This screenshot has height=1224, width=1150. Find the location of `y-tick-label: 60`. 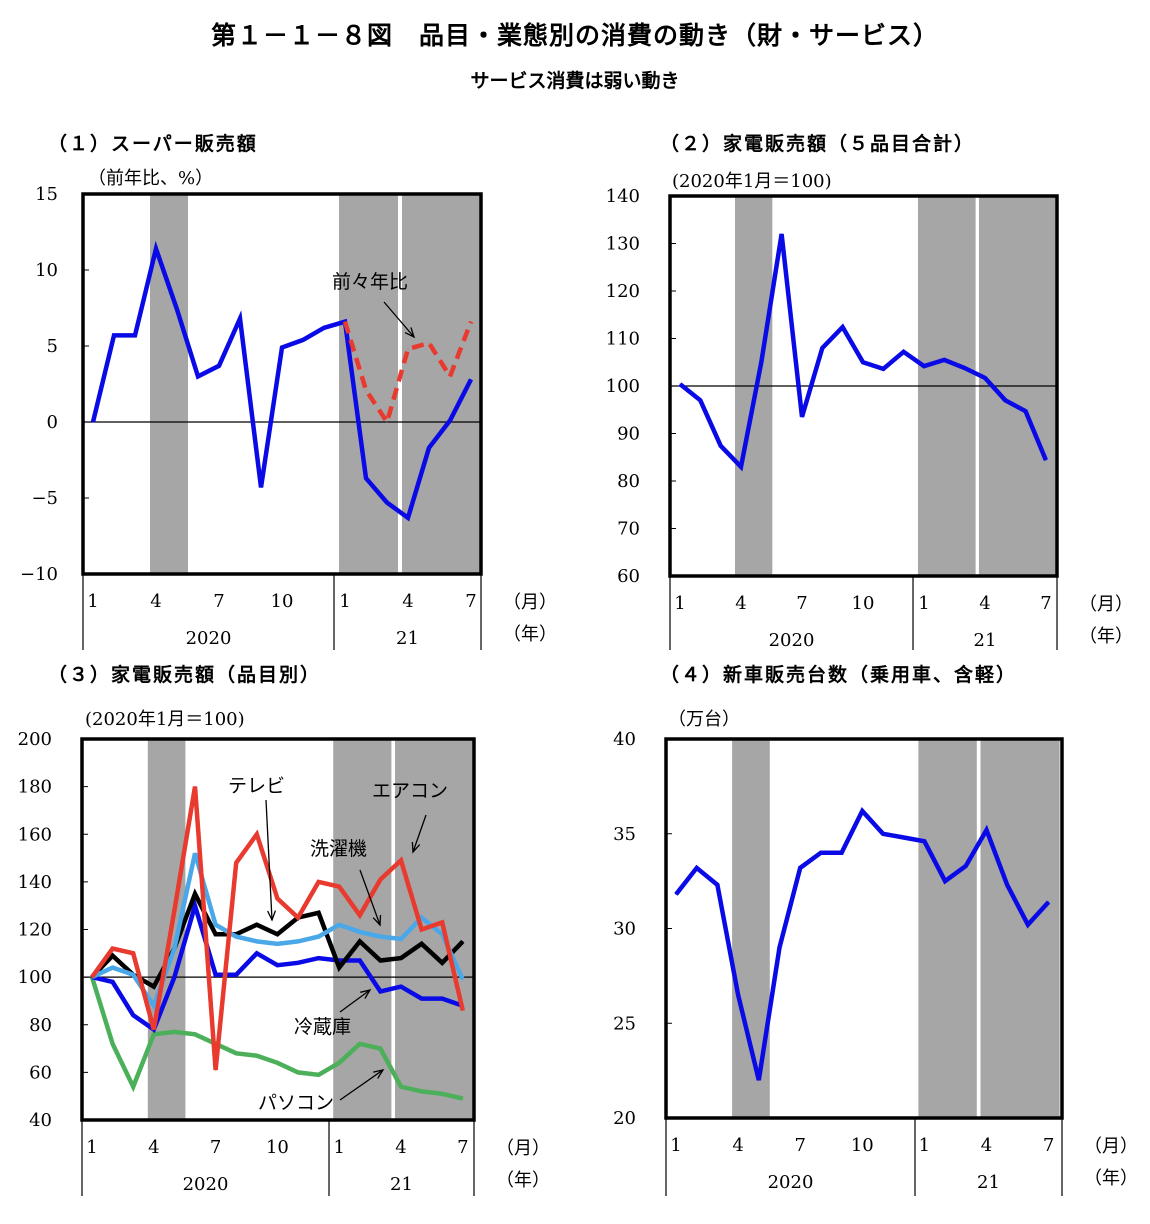

y-tick-label: 60 is located at coordinates (40, 1072).